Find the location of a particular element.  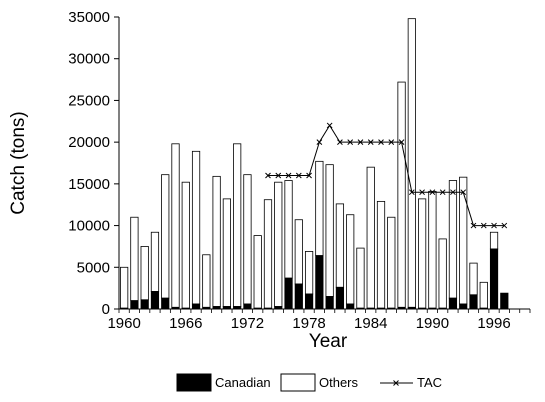

y-tick-label-35000: 35000 is located at coordinates (89, 17).